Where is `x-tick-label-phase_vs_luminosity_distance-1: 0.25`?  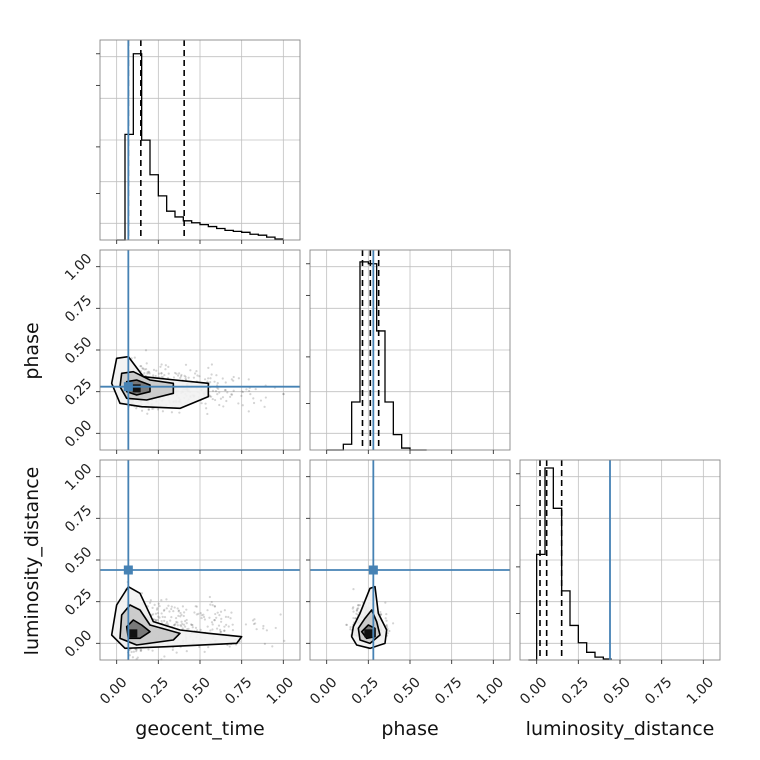
x-tick-label-phase_vs_luminosity_distance-1: 0.25 is located at coordinates (365, 690).